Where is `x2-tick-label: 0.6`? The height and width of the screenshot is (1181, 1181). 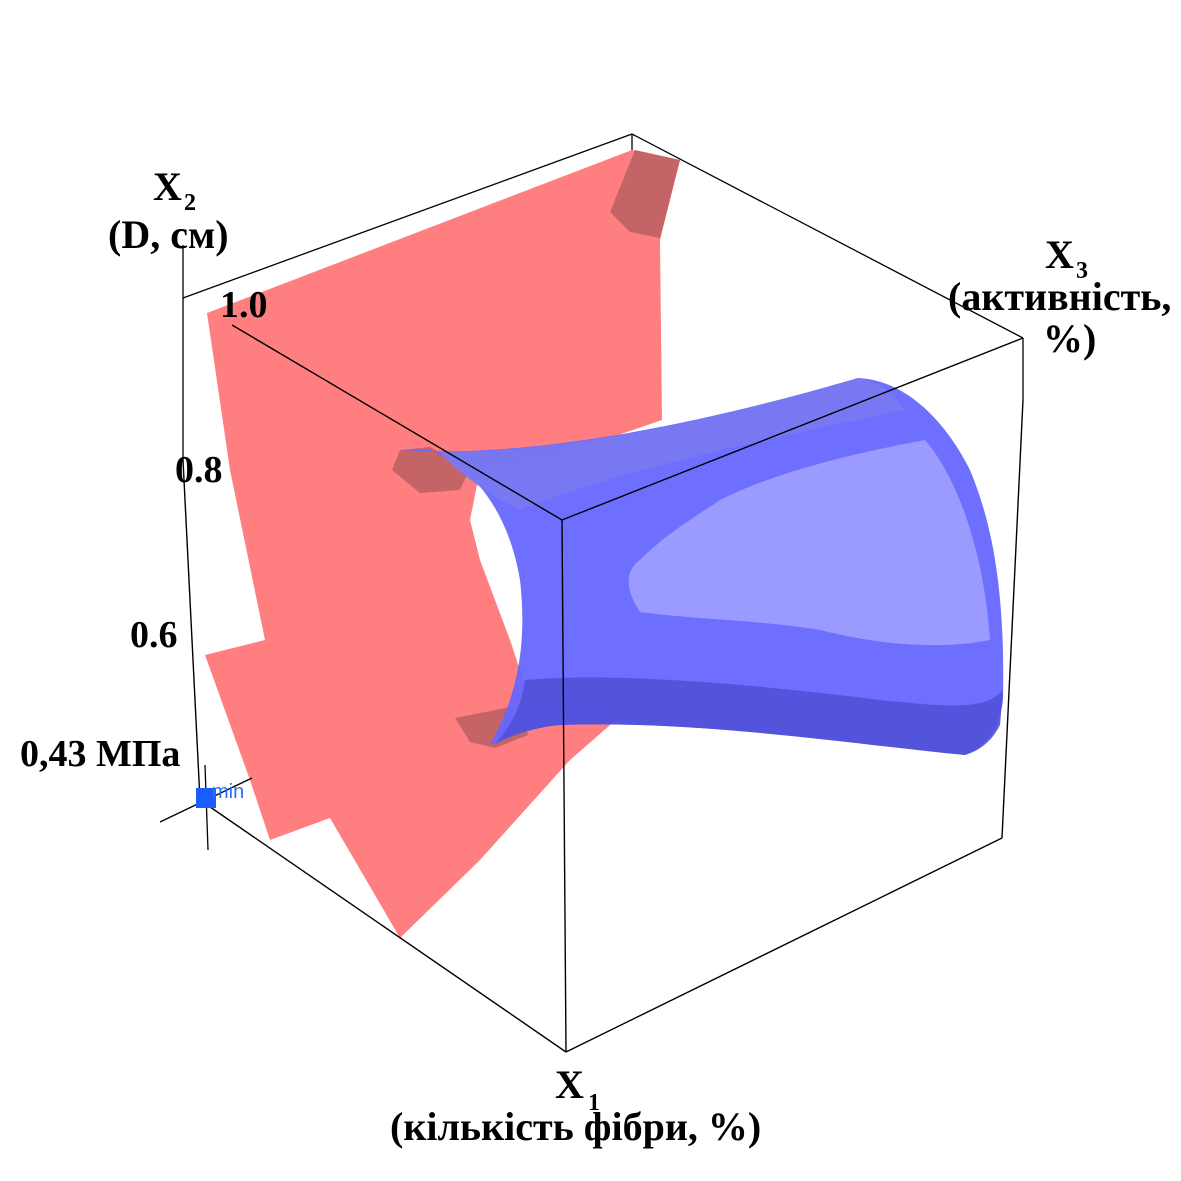 x2-tick-label: 0.6 is located at coordinates (154, 635).